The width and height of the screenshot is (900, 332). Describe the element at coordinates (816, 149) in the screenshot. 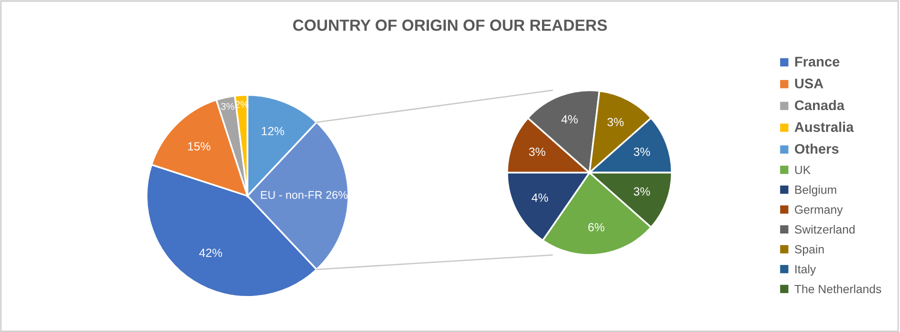

I see `legend-label: Others` at that location.